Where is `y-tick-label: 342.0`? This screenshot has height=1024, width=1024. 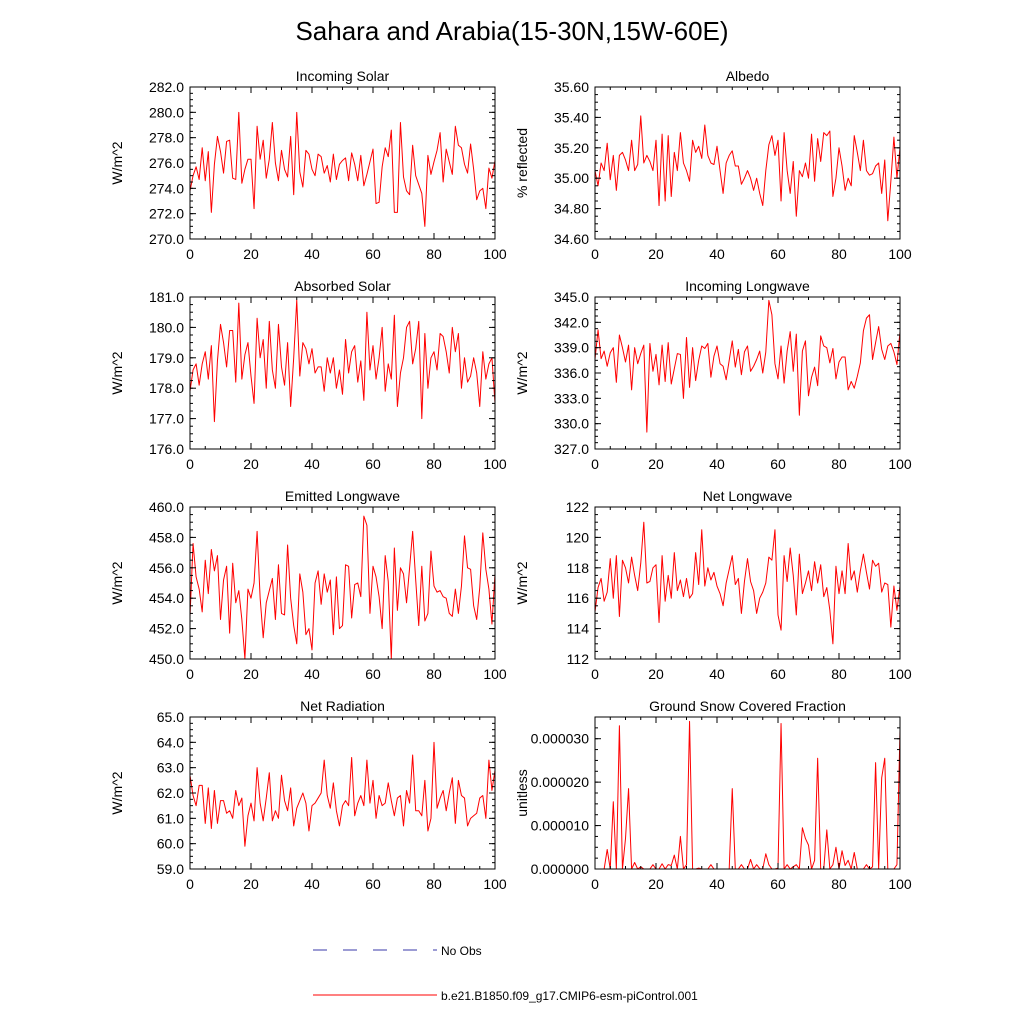 y-tick-label: 342.0 is located at coordinates (571, 322).